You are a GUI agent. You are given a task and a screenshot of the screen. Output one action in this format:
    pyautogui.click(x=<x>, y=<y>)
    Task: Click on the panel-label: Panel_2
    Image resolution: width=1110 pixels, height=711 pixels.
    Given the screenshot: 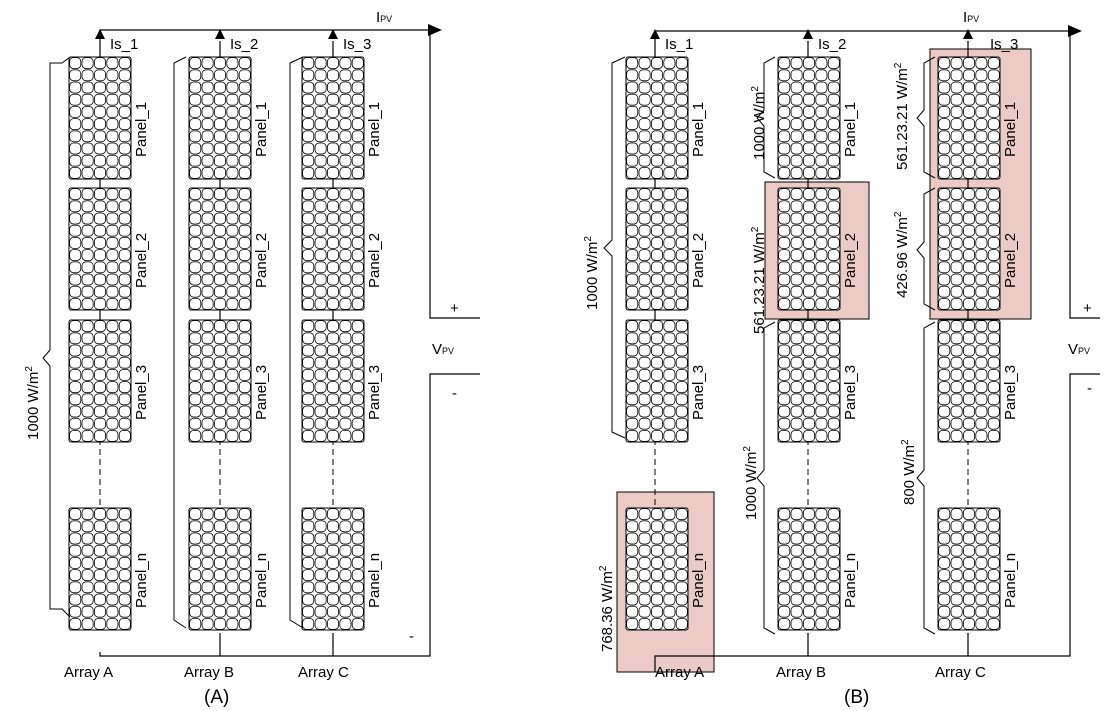 What is the action you would take?
    pyautogui.click(x=261, y=260)
    